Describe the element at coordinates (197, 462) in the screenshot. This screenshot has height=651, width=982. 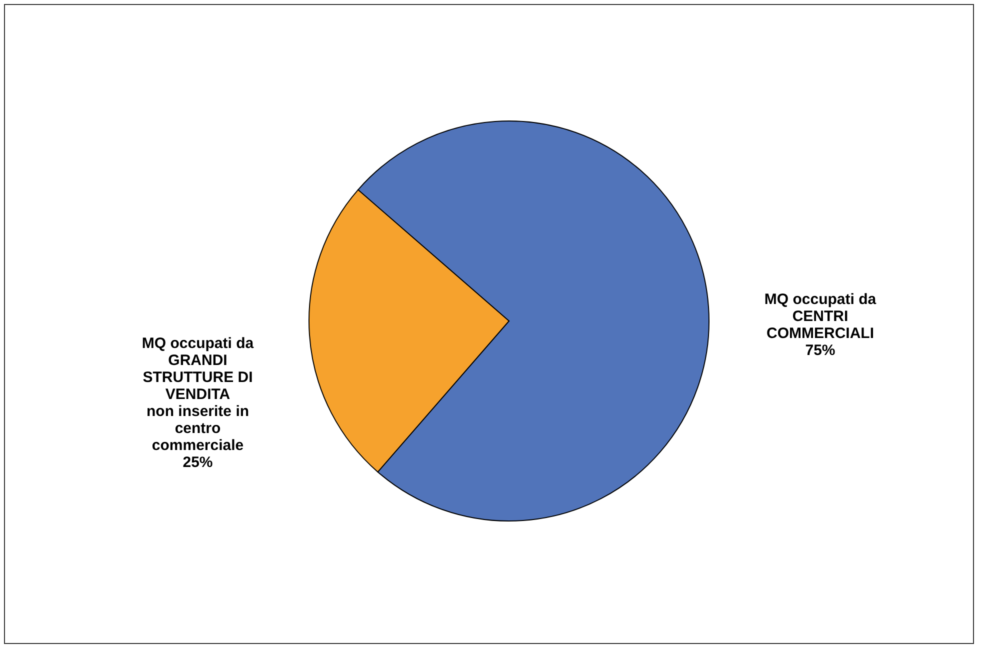
I see `data-label: 25%` at that location.